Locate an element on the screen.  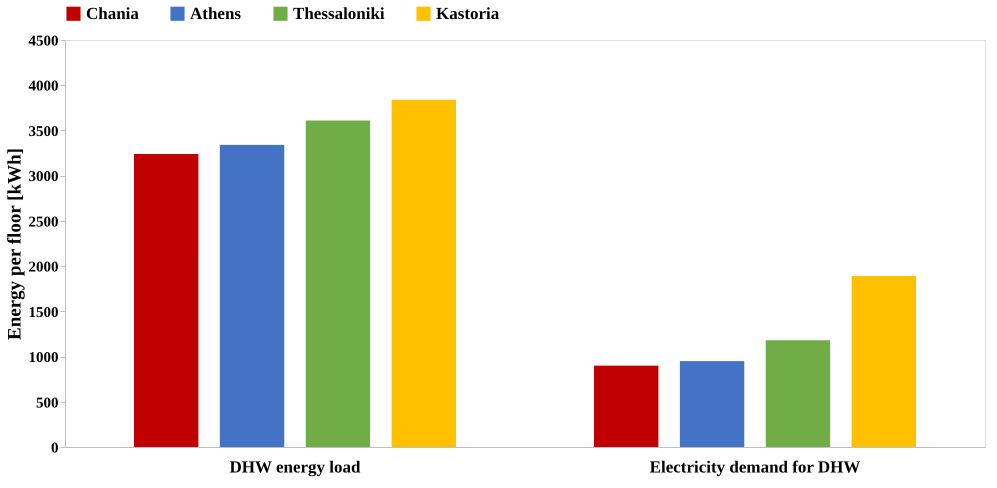
y-tick-label: 2500 is located at coordinates (43, 222).